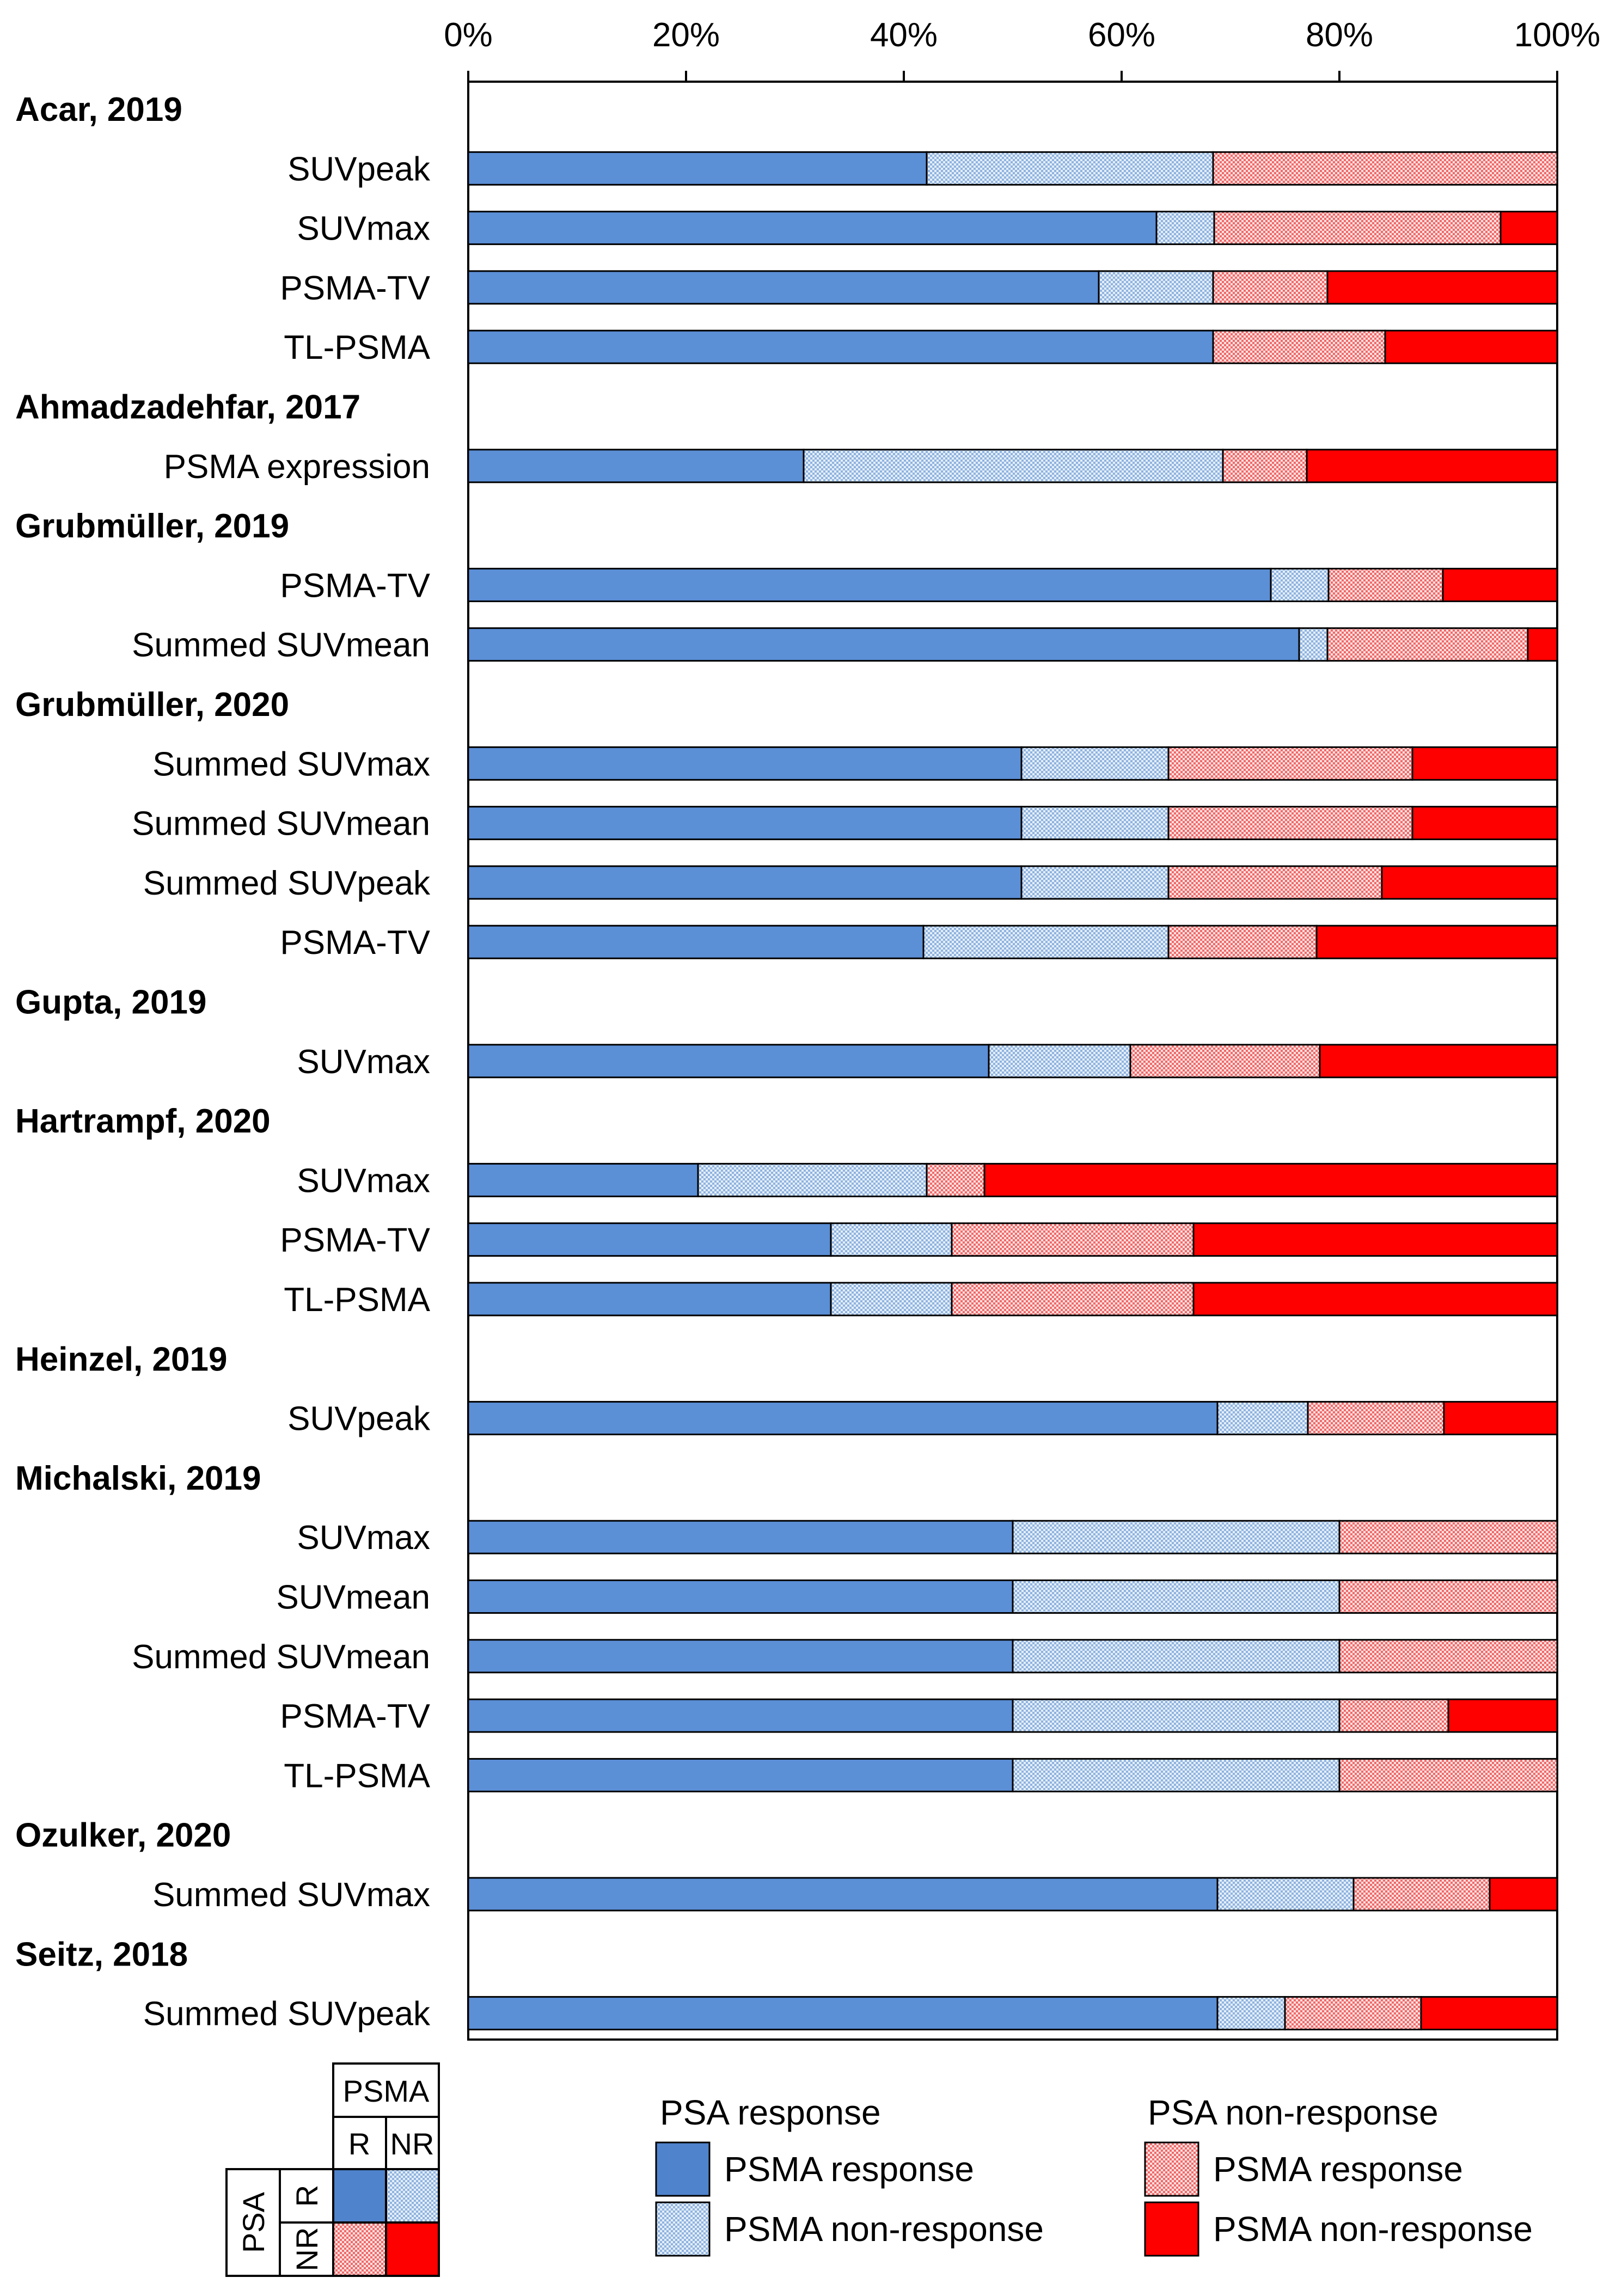  Describe the element at coordinates (1338, 2169) in the screenshot. I see `legend-item-psma-response-2: PSMA response` at that location.